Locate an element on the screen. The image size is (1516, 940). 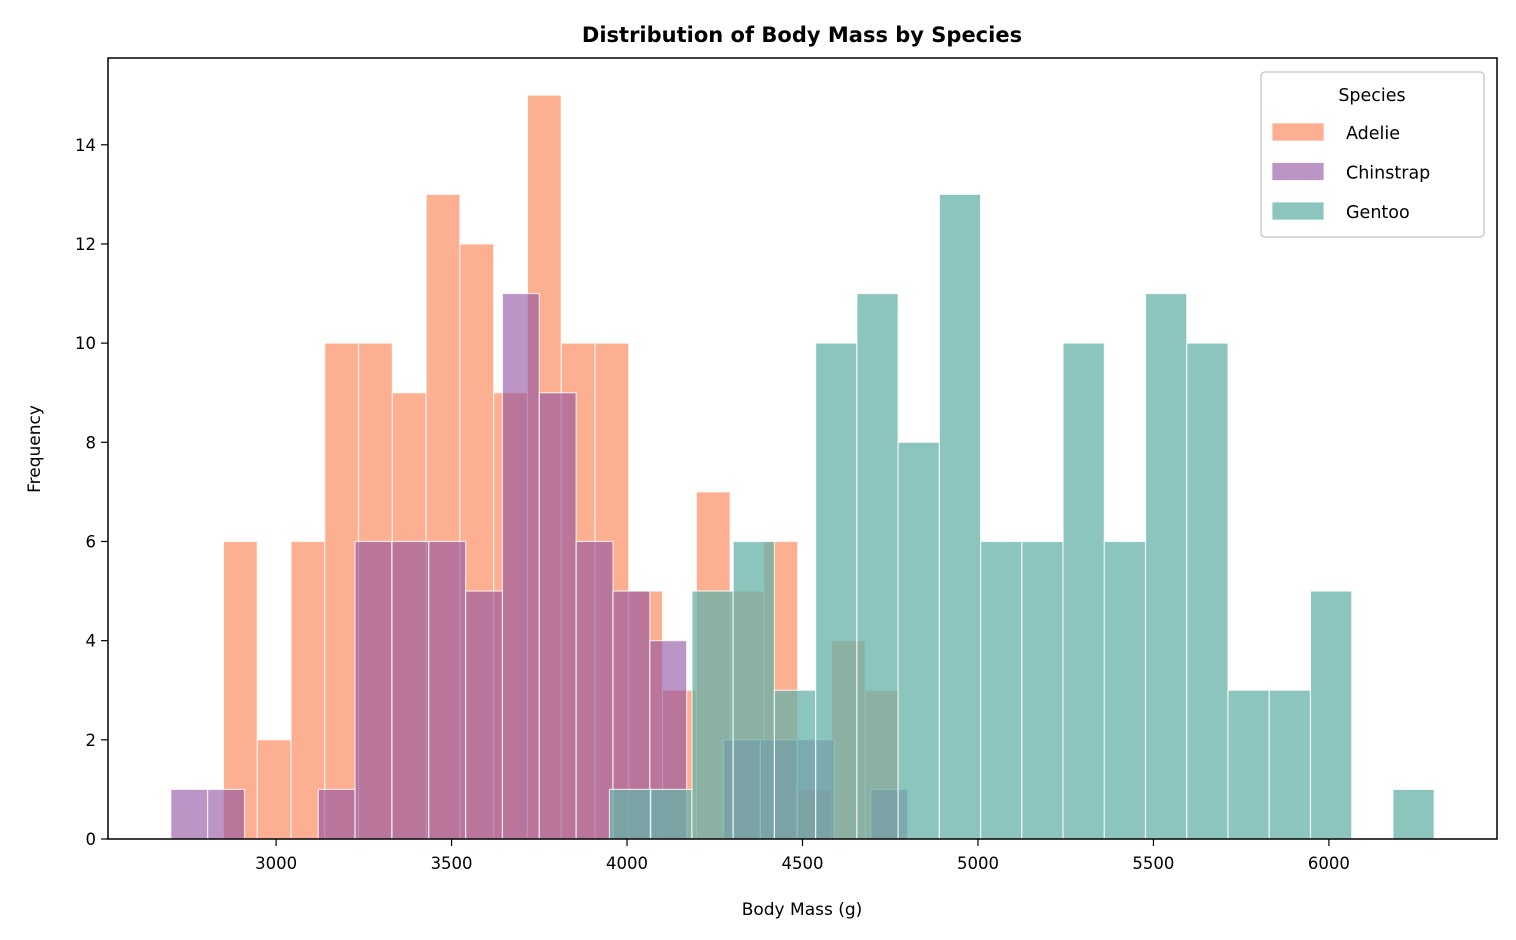
x-tick-label: 5500 is located at coordinates (1153, 863).